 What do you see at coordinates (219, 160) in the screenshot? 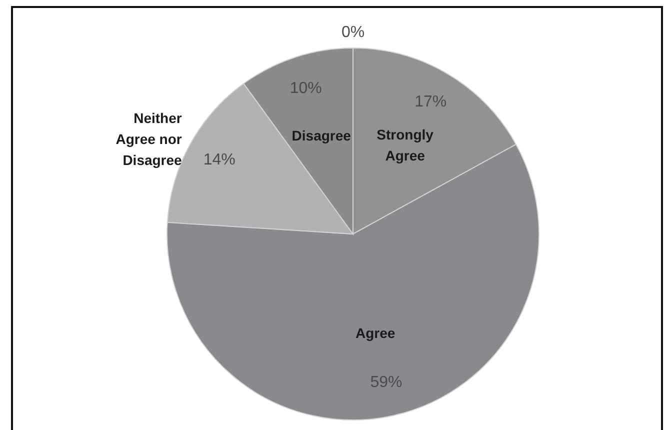
I see `data-label: 14%` at bounding box center [219, 160].